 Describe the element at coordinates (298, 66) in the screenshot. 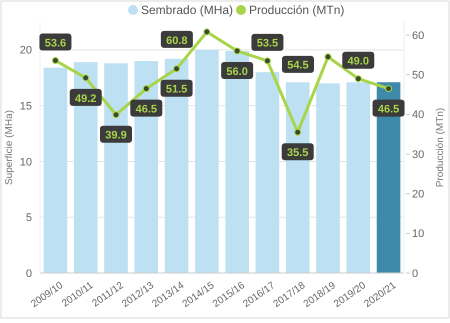

I see `data-label: 54.5` at that location.